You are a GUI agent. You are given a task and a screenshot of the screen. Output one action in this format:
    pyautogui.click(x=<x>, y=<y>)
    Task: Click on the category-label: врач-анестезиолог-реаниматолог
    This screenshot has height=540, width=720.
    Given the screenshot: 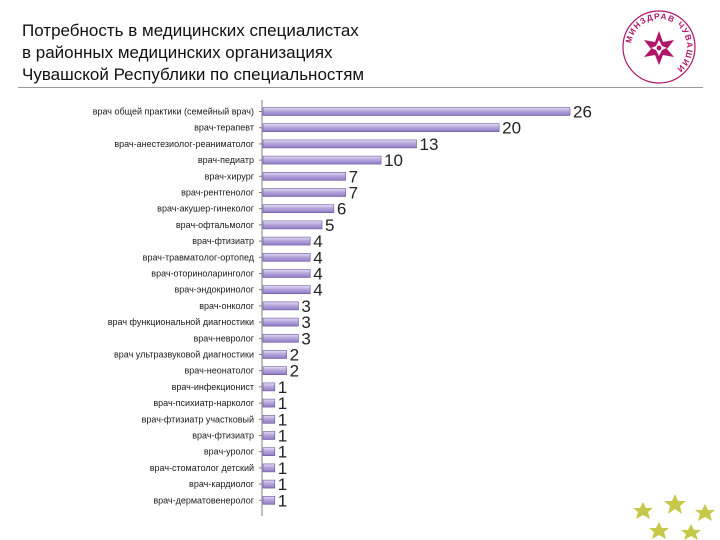 What is the action you would take?
    pyautogui.click(x=184, y=144)
    